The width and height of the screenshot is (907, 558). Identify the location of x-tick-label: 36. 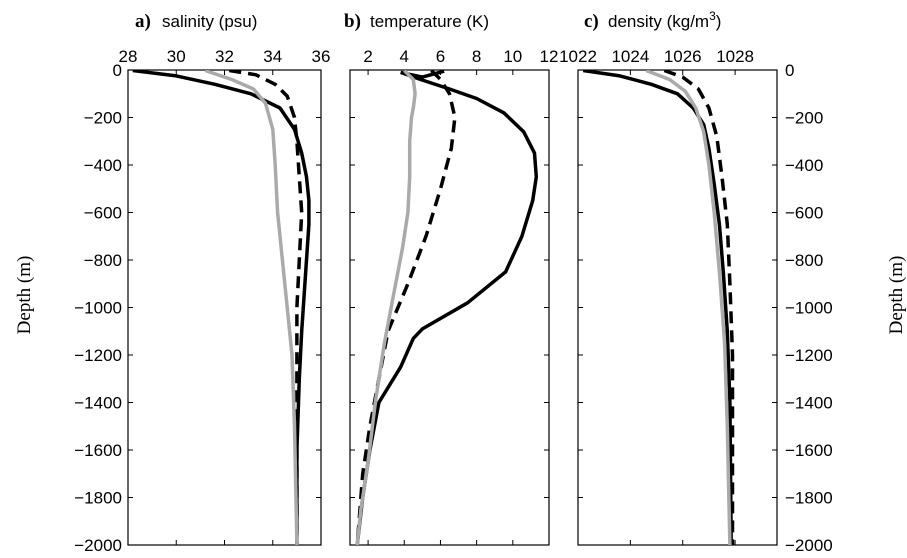
(321, 56).